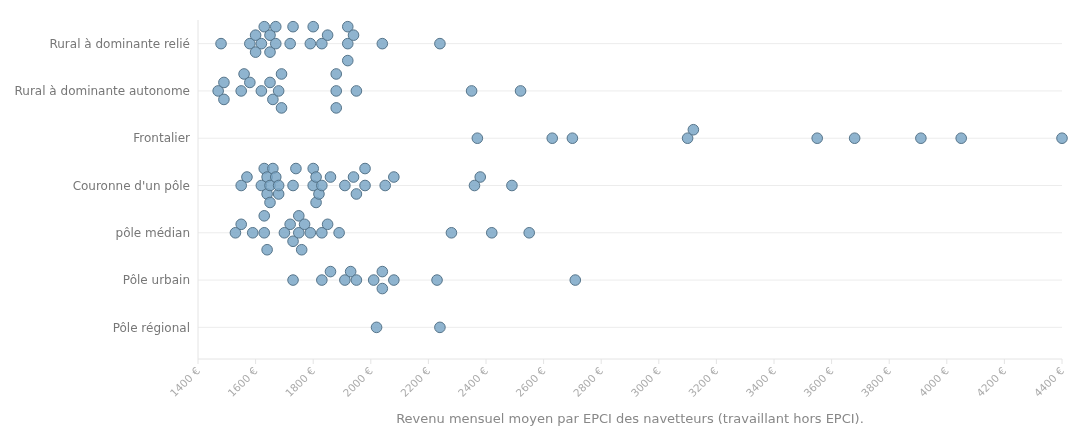  What do you see at coordinates (119, 43) in the screenshot?
I see `y-tick-label: Rural à dominante relié` at bounding box center [119, 43].